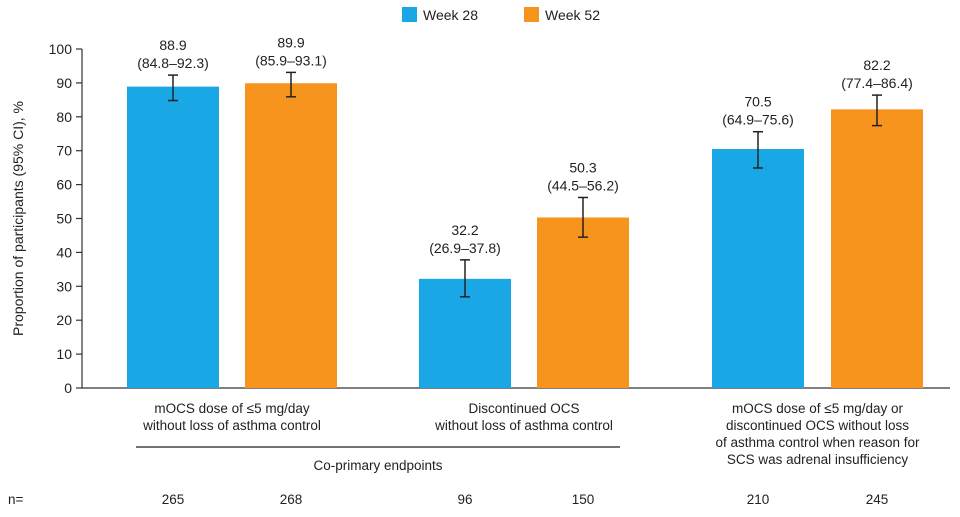  What do you see at coordinates (818, 459) in the screenshot?
I see `category-label-line: SCS was adrenal insufficiency` at bounding box center [818, 459].